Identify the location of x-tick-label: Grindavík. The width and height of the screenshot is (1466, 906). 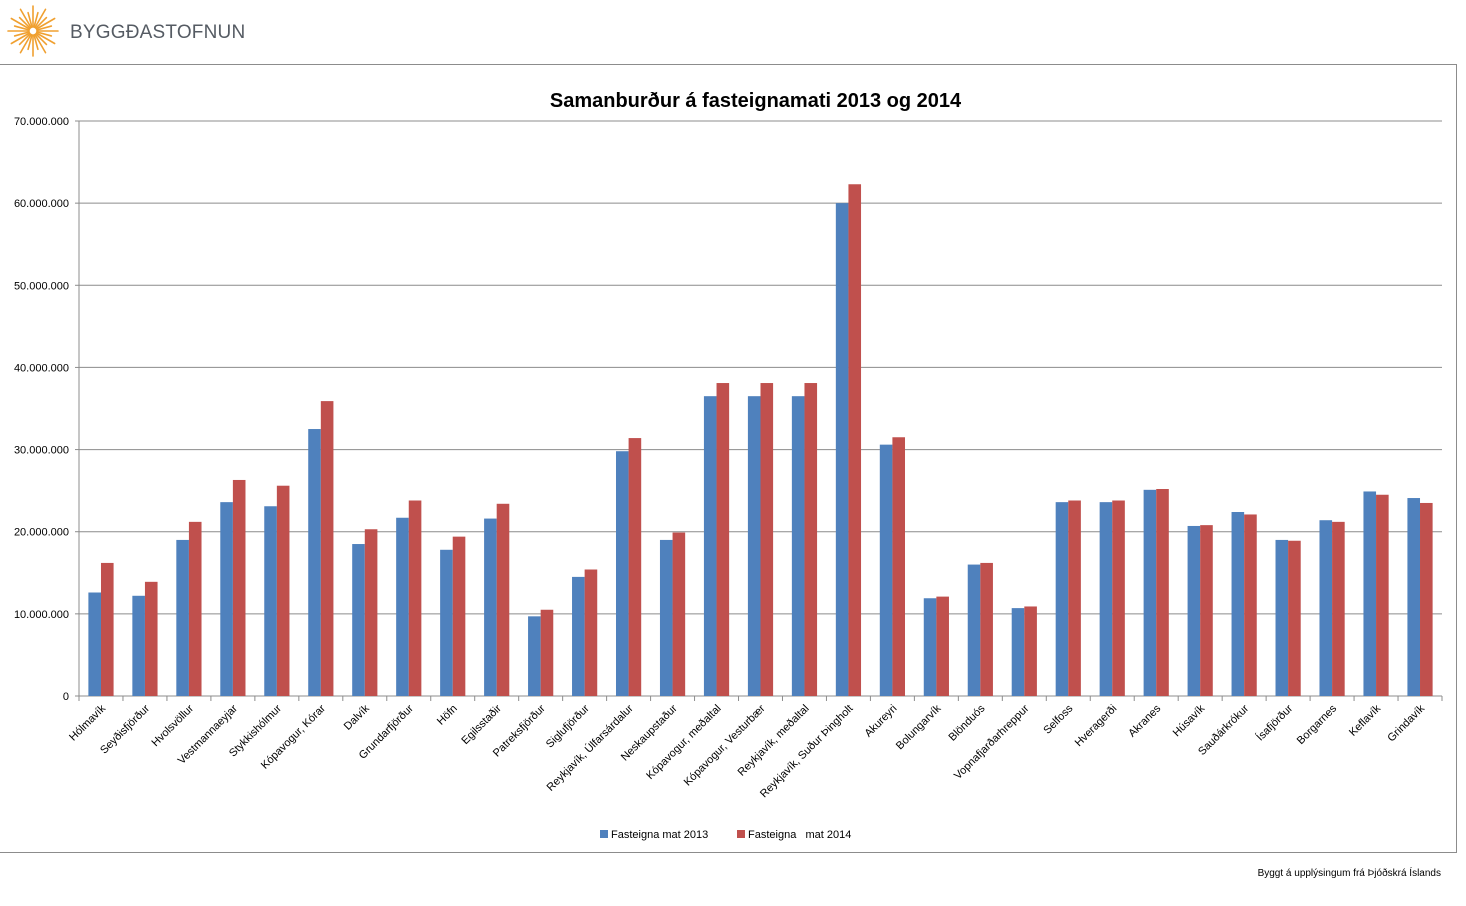
(1406, 723).